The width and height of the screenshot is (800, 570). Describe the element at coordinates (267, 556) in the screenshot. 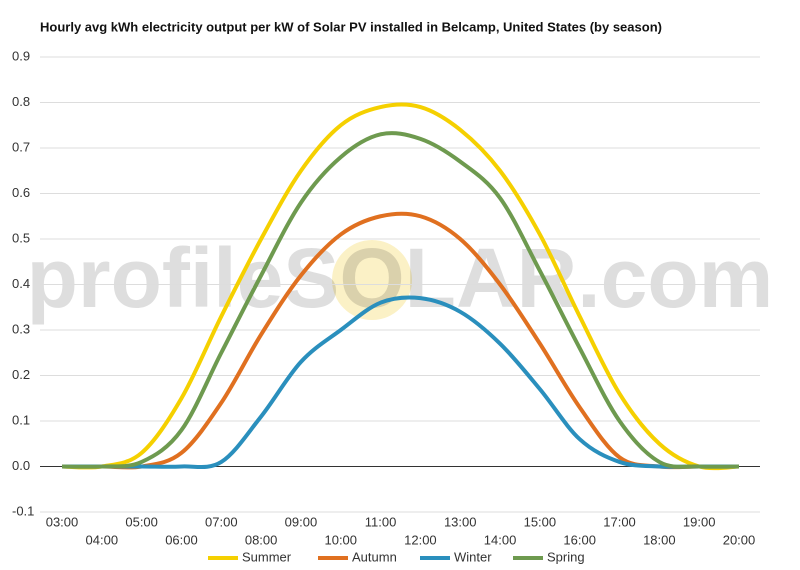

I see `legend-label: Summer` at that location.